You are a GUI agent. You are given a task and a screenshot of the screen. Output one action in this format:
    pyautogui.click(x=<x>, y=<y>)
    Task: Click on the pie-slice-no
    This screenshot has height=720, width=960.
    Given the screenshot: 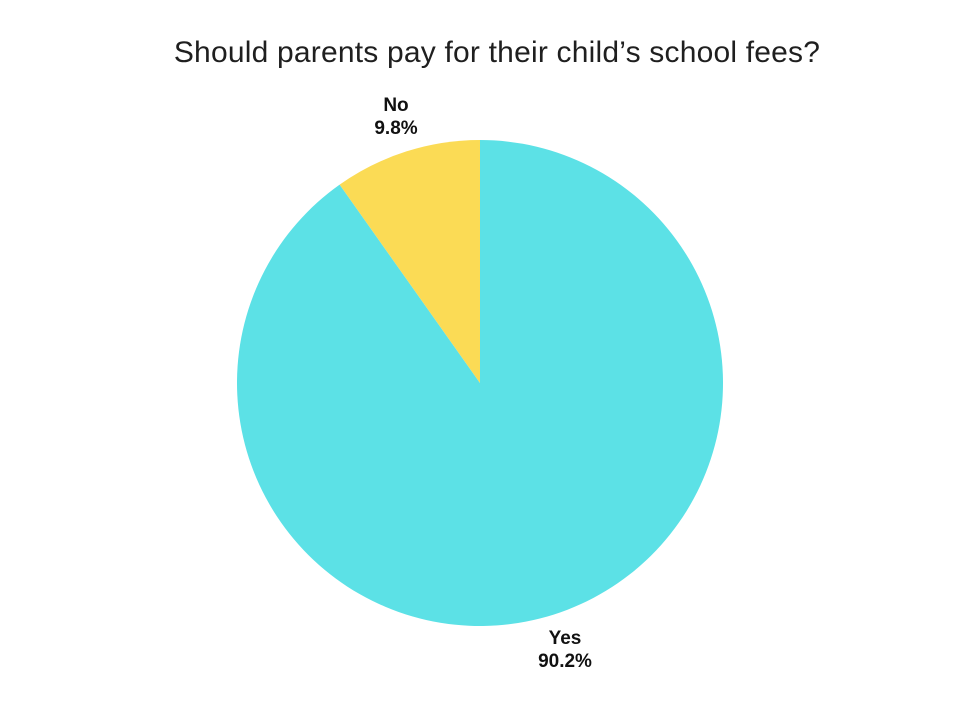 What is the action you would take?
    pyautogui.click(x=409, y=261)
    